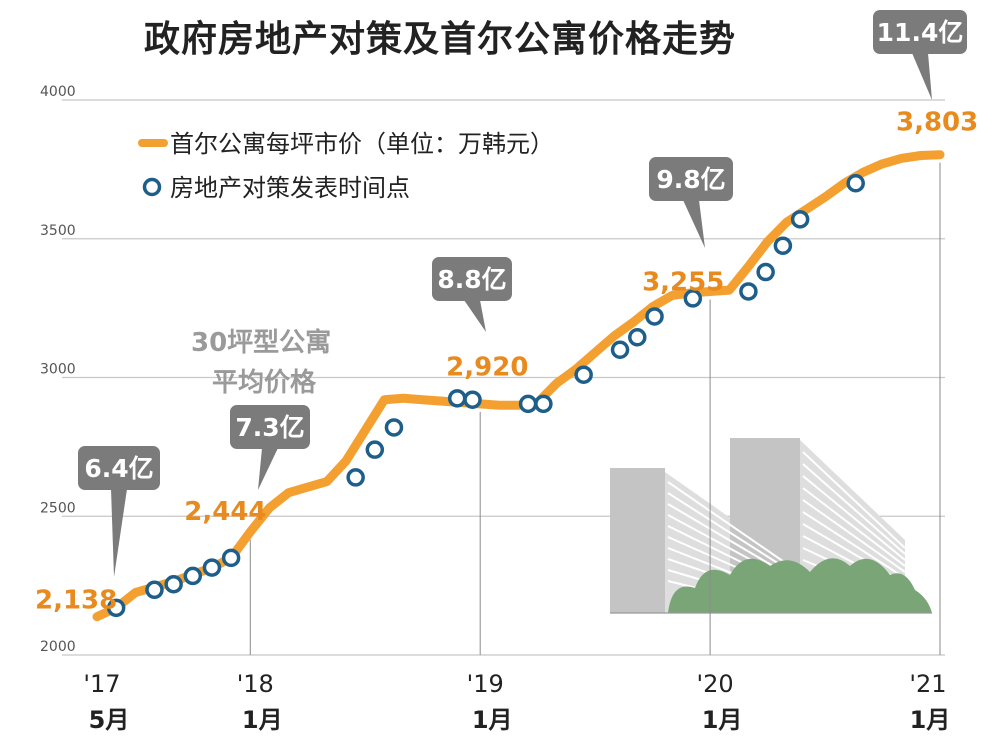 This screenshot has height=738, width=1000. I want to click on price-callout: 8.8亿, so click(472, 294).